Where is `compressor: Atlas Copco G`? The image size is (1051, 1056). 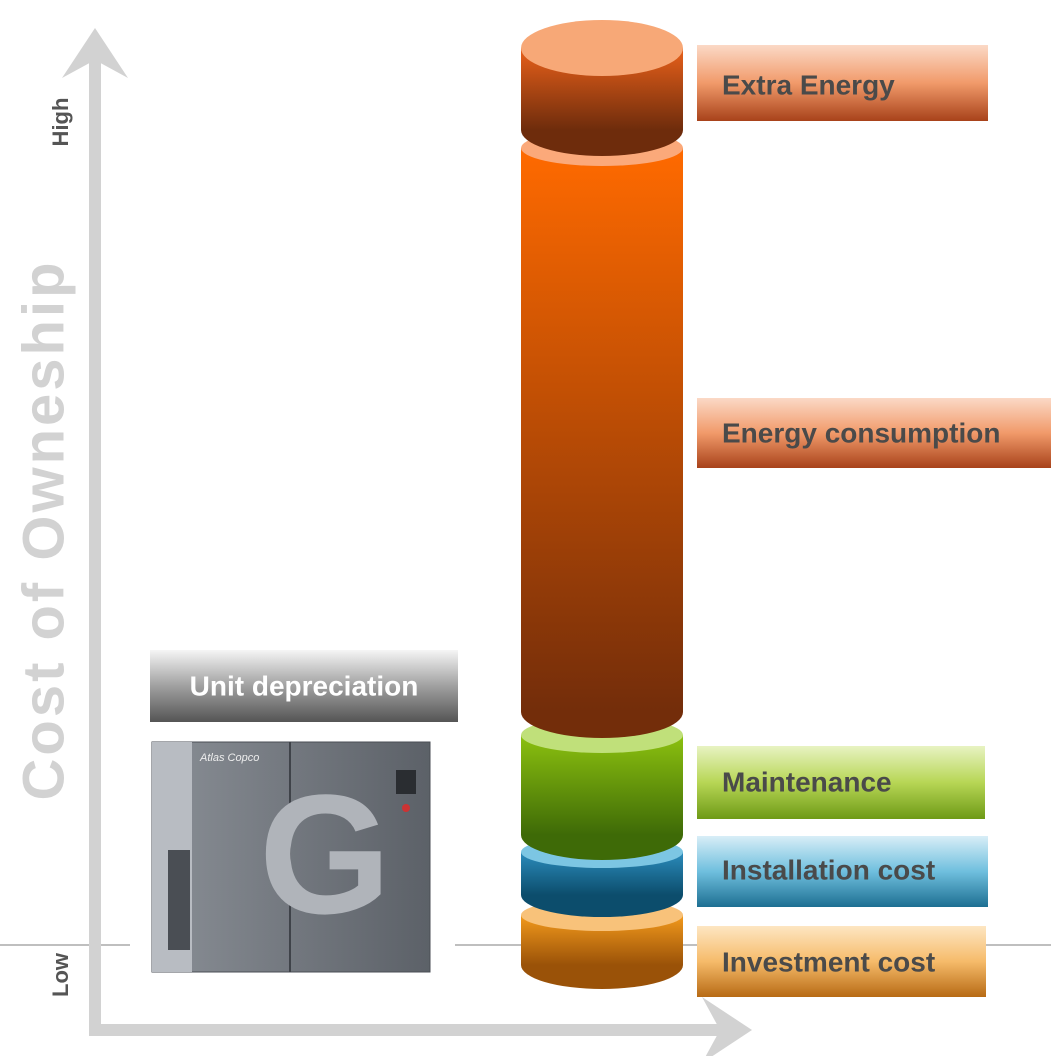 compressor: Atlas Copco G is located at coordinates (291, 857).